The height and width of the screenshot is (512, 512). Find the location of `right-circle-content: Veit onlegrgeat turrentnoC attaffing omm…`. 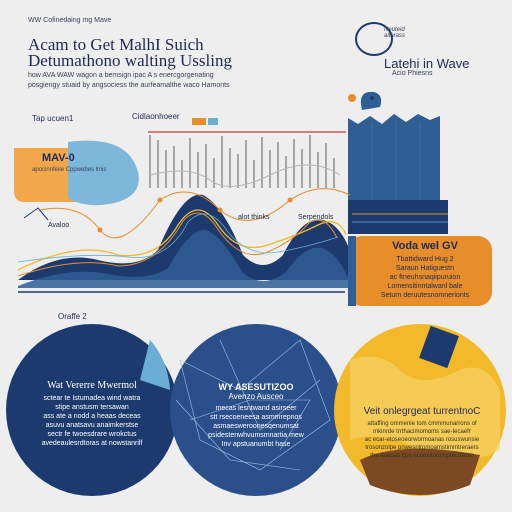

right-circle-content: Veit onlegrgeat turrentnoC attaffing omm… is located at coordinates (422, 433).